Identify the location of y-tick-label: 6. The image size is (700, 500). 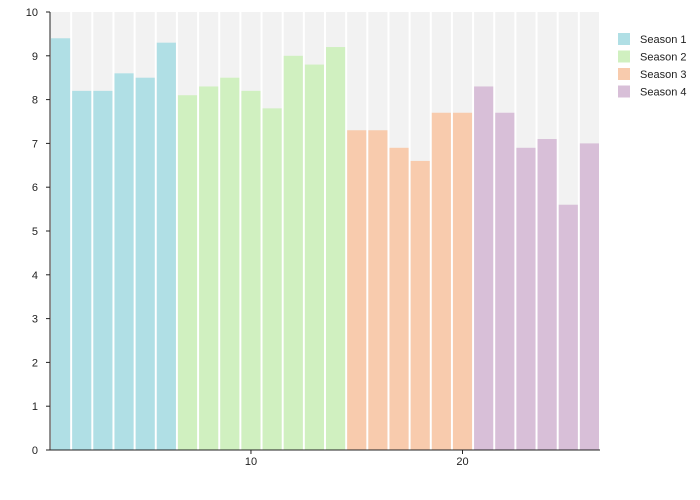
(35, 188).